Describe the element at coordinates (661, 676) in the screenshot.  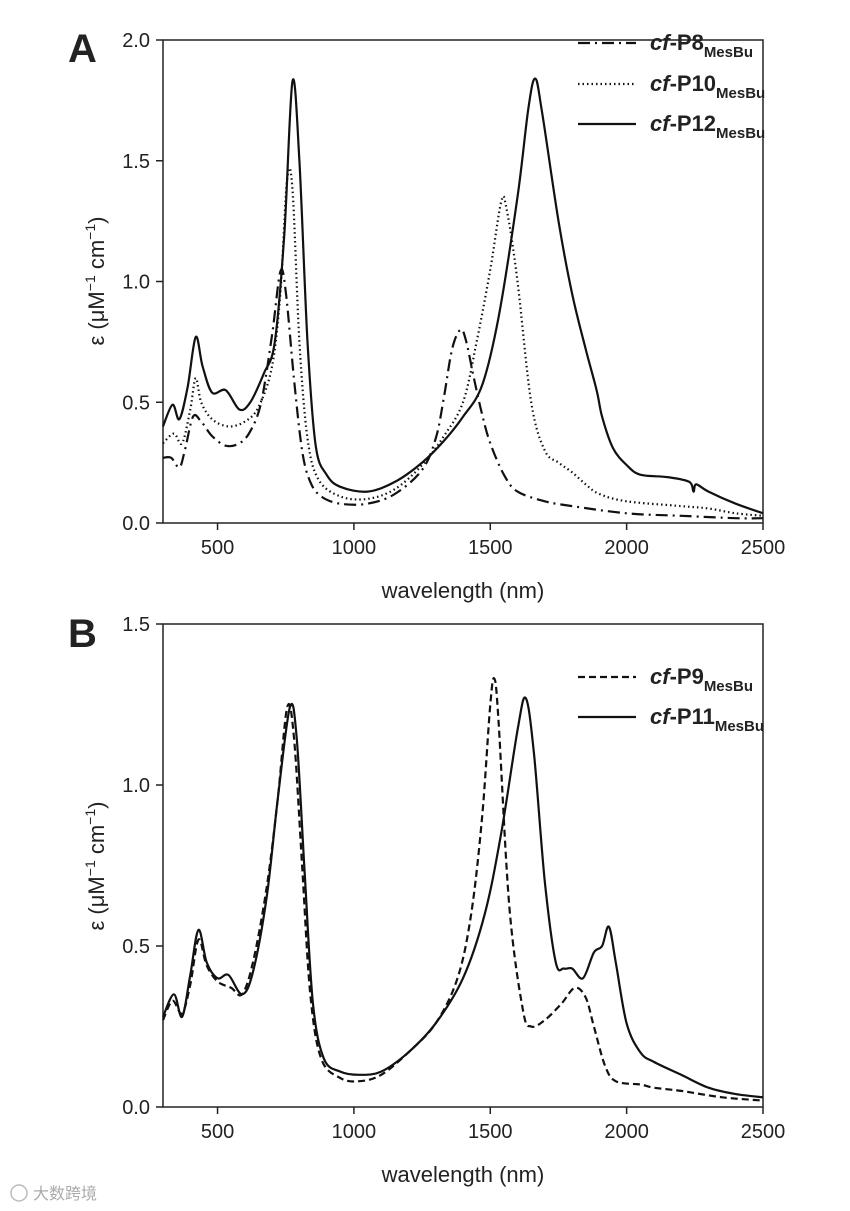
I see `legend-cf-p9-italic: cf` at that location.